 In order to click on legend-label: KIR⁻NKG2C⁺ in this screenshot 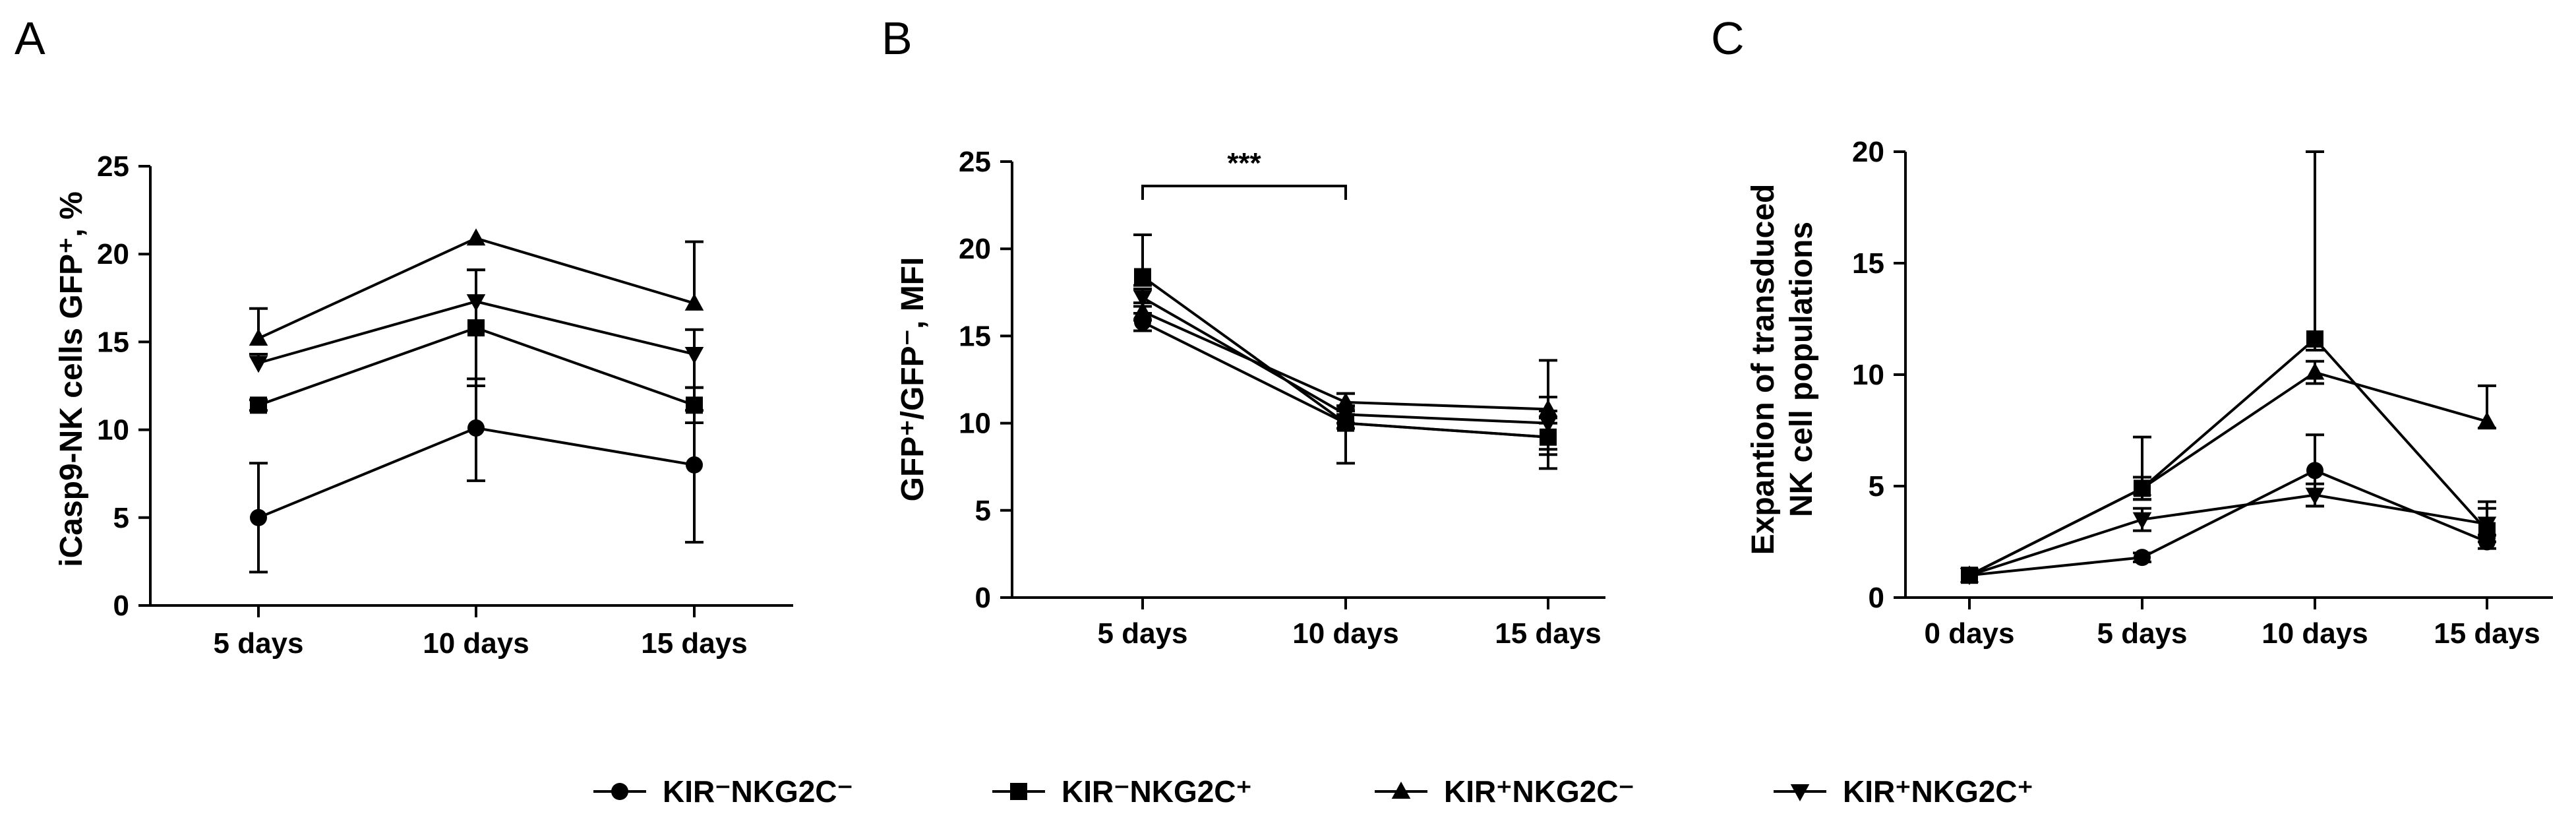, I will do `click(1157, 791)`.